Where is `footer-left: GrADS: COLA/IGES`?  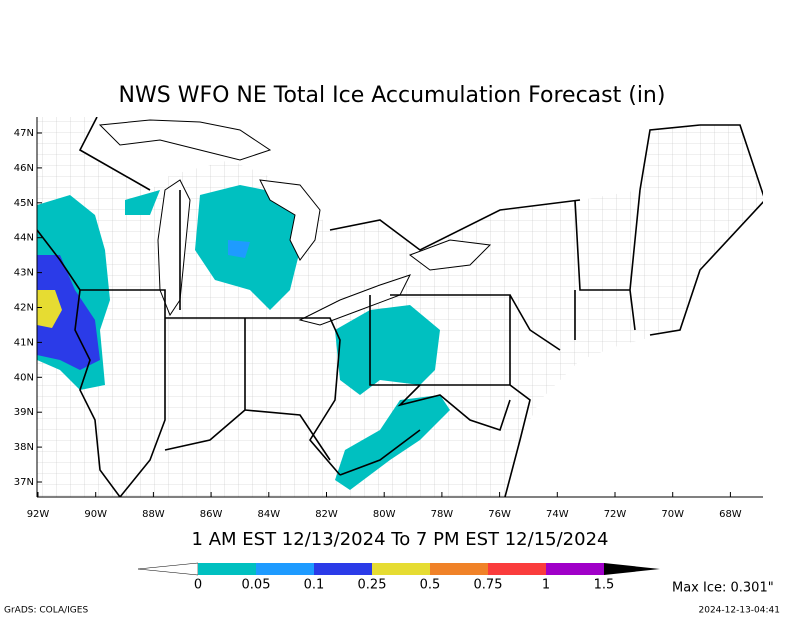 footer-left: GrADS: COLA/IGES is located at coordinates (46, 611).